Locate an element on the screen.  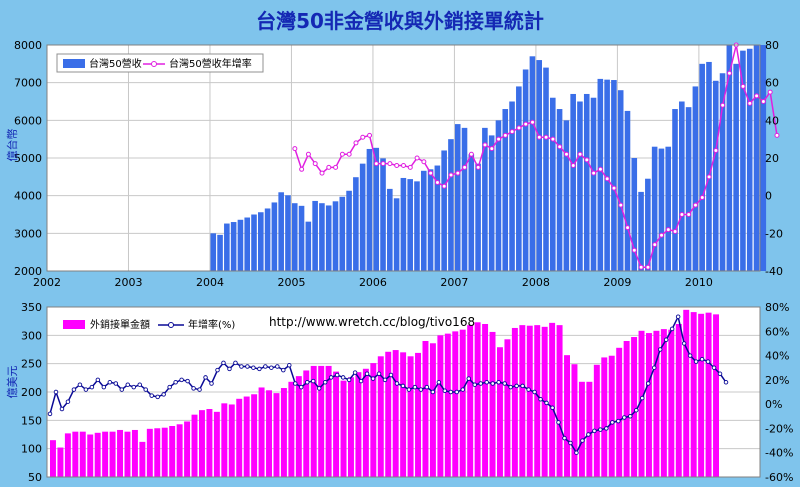
y2-tick-label: 40% is located at coordinates (777, 356).